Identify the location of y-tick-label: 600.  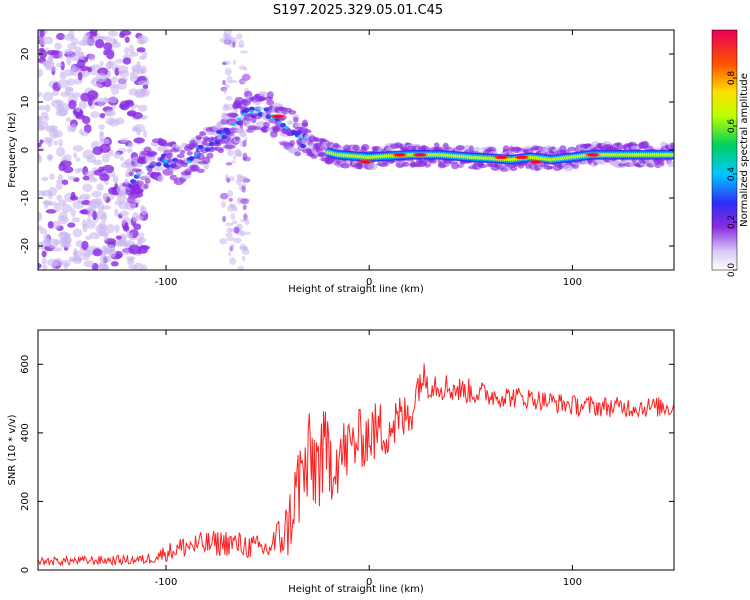
(25, 364).